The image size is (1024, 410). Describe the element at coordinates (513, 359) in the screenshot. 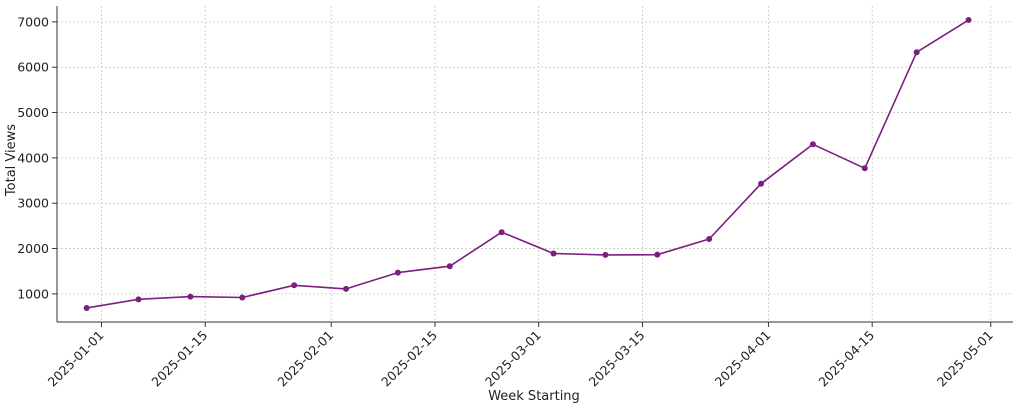

I see `x-tick-label: 2025-03-01` at that location.